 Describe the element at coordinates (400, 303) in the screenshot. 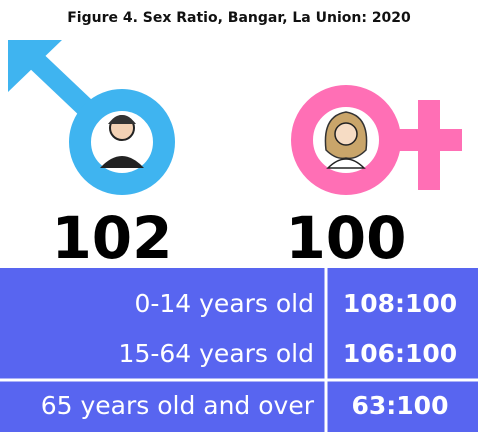

I see `ratio: 108:100` at that location.